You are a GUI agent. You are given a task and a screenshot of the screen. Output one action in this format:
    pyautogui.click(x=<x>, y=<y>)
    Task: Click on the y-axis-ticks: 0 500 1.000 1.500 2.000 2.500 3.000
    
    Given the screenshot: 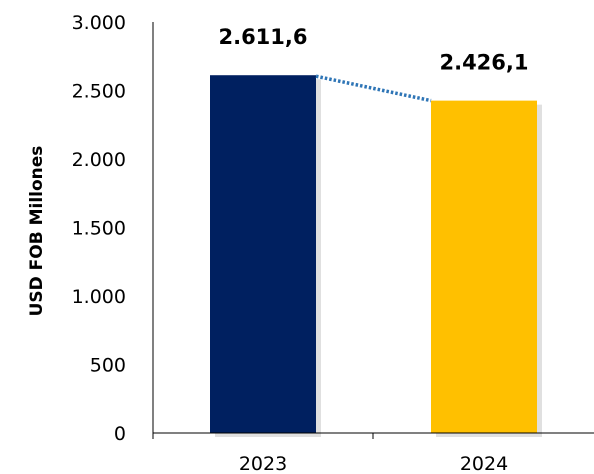 What is the action you would take?
    pyautogui.click(x=99, y=228)
    